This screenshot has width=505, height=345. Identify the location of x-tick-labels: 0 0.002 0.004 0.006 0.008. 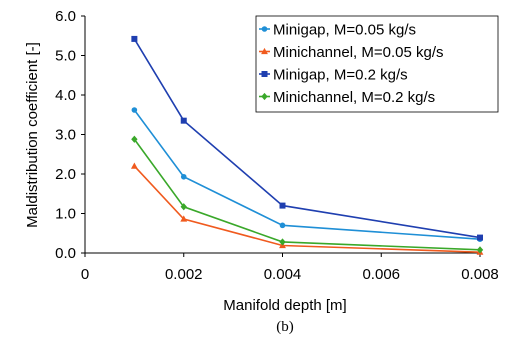
(290, 274).